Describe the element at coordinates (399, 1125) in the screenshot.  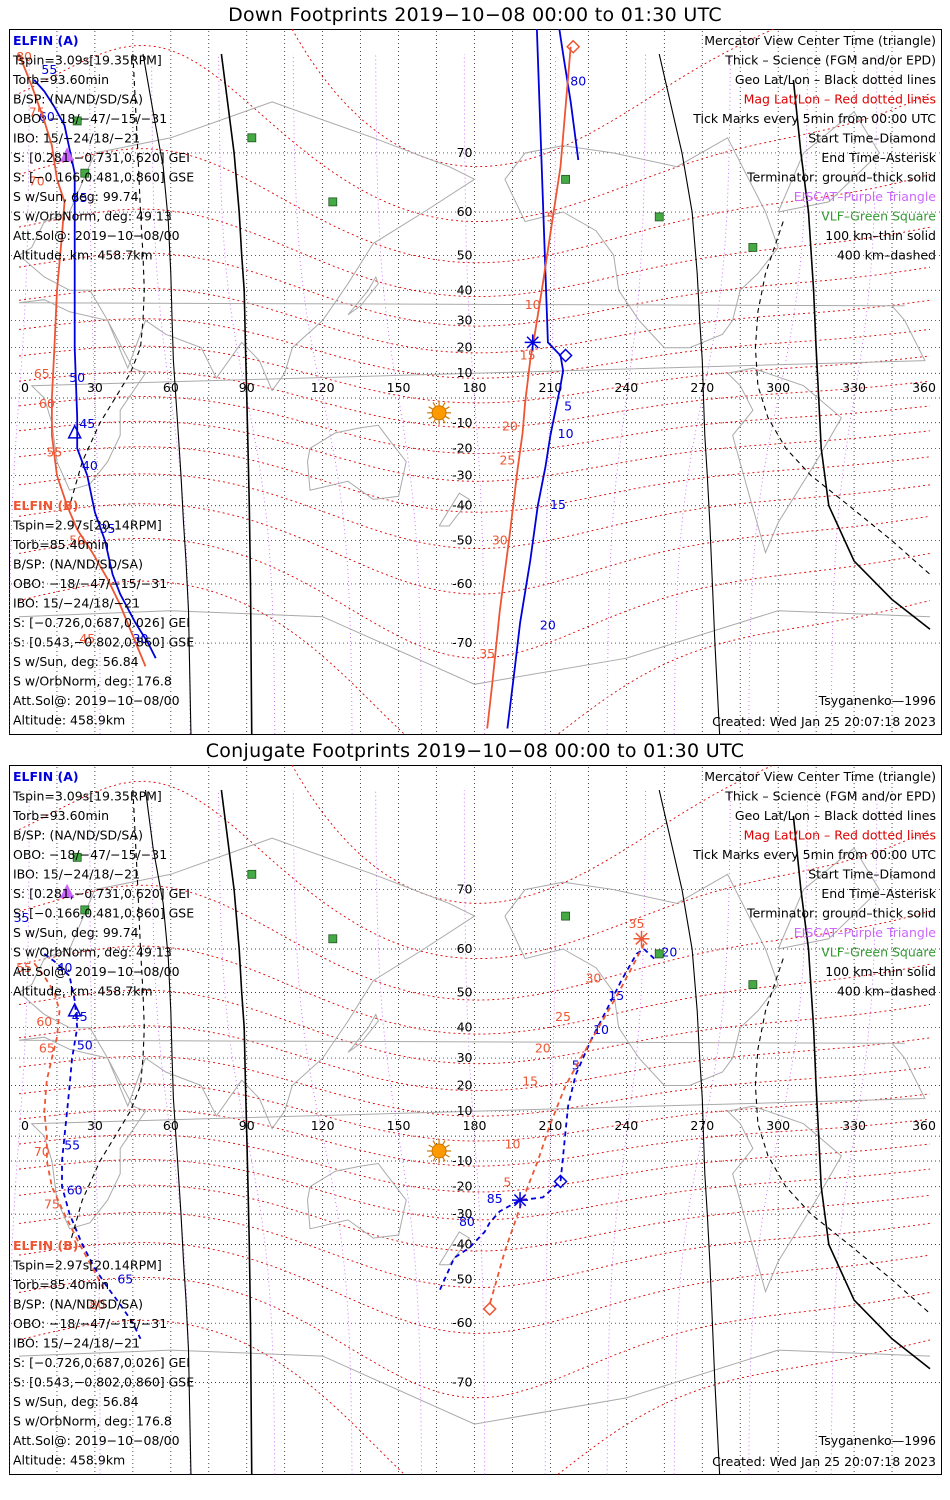
I see `x-tick-label: 150` at that location.